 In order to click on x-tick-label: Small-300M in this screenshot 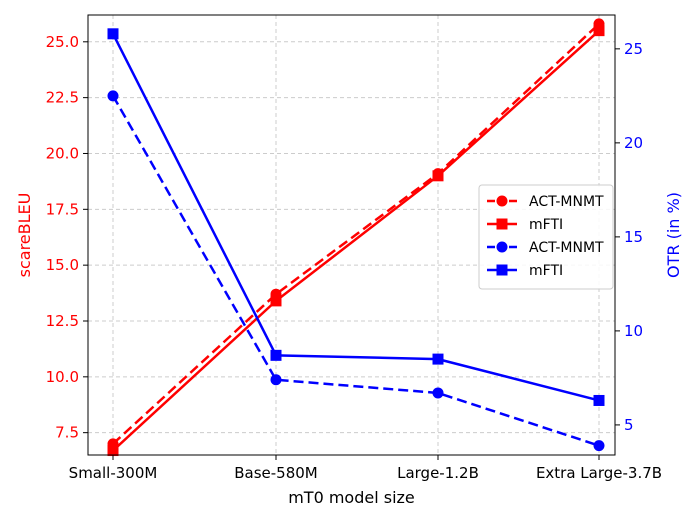, I will do `click(113, 473)`.